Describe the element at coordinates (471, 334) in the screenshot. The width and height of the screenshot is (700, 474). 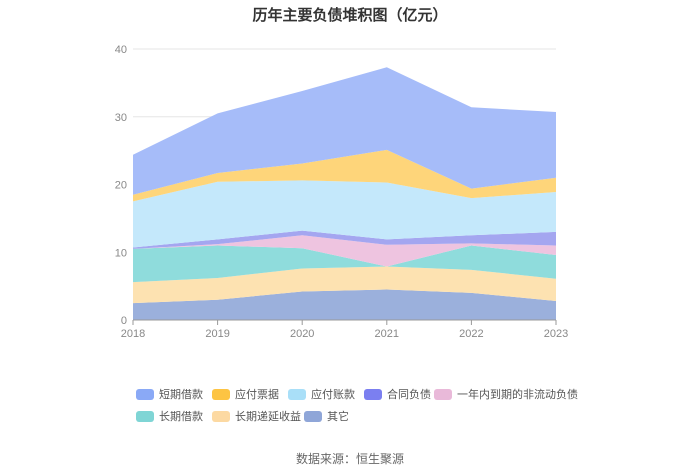
I see `x-tick-label: 2022` at that location.